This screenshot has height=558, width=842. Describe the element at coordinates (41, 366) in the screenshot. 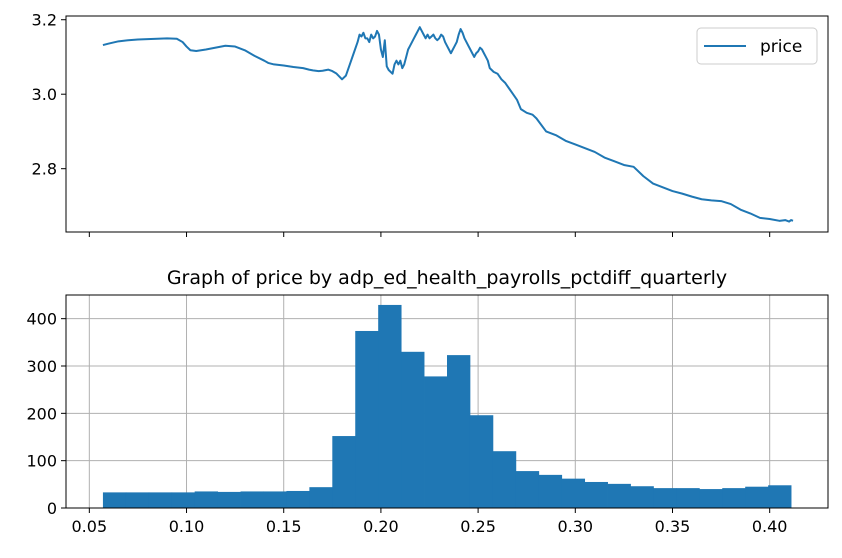

I see `y-tick-label-3: 300` at that location.